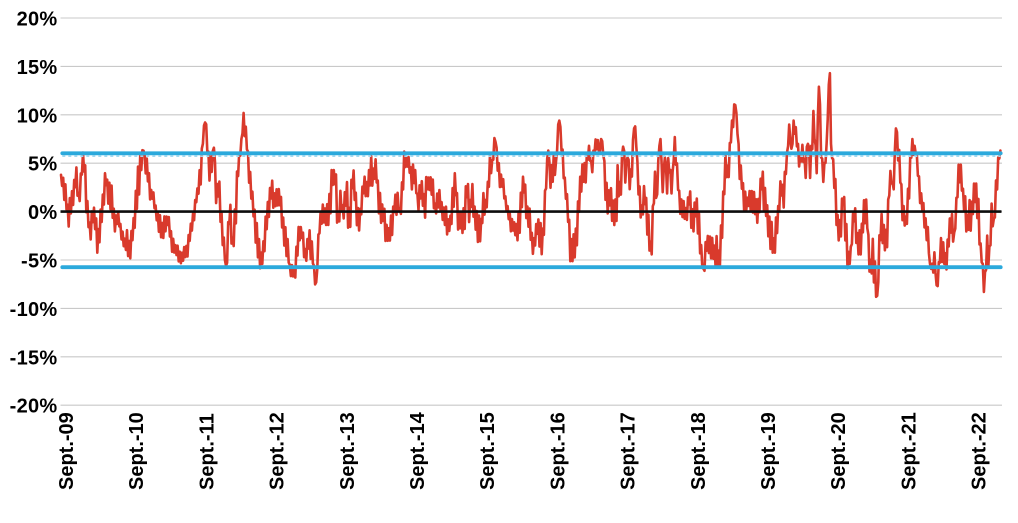  Describe the element at coordinates (37, 20) in the screenshot. I see `svg-text: 20%` at that location.